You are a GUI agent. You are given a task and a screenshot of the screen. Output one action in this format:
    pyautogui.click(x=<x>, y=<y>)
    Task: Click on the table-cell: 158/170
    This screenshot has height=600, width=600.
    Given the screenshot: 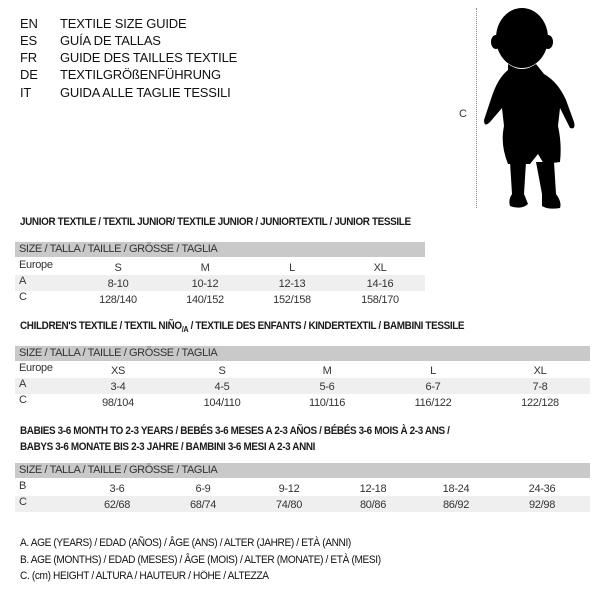 What is the action you would take?
    pyautogui.click(x=380, y=300)
    